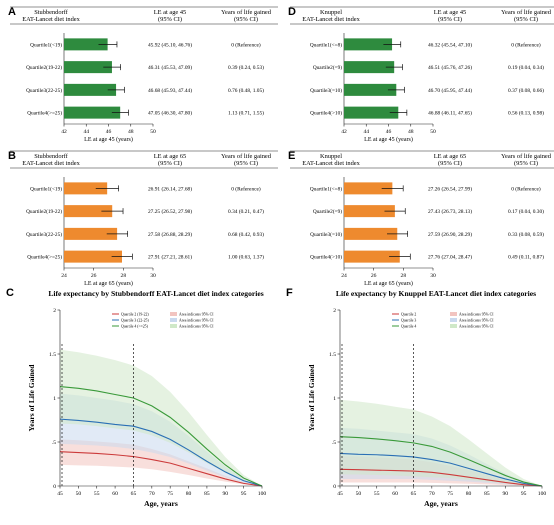 The height and width of the screenshot is (525, 554). Describe the element at coordinates (189, 494) in the screenshot. I see `x-tick-label: 80` at that location.